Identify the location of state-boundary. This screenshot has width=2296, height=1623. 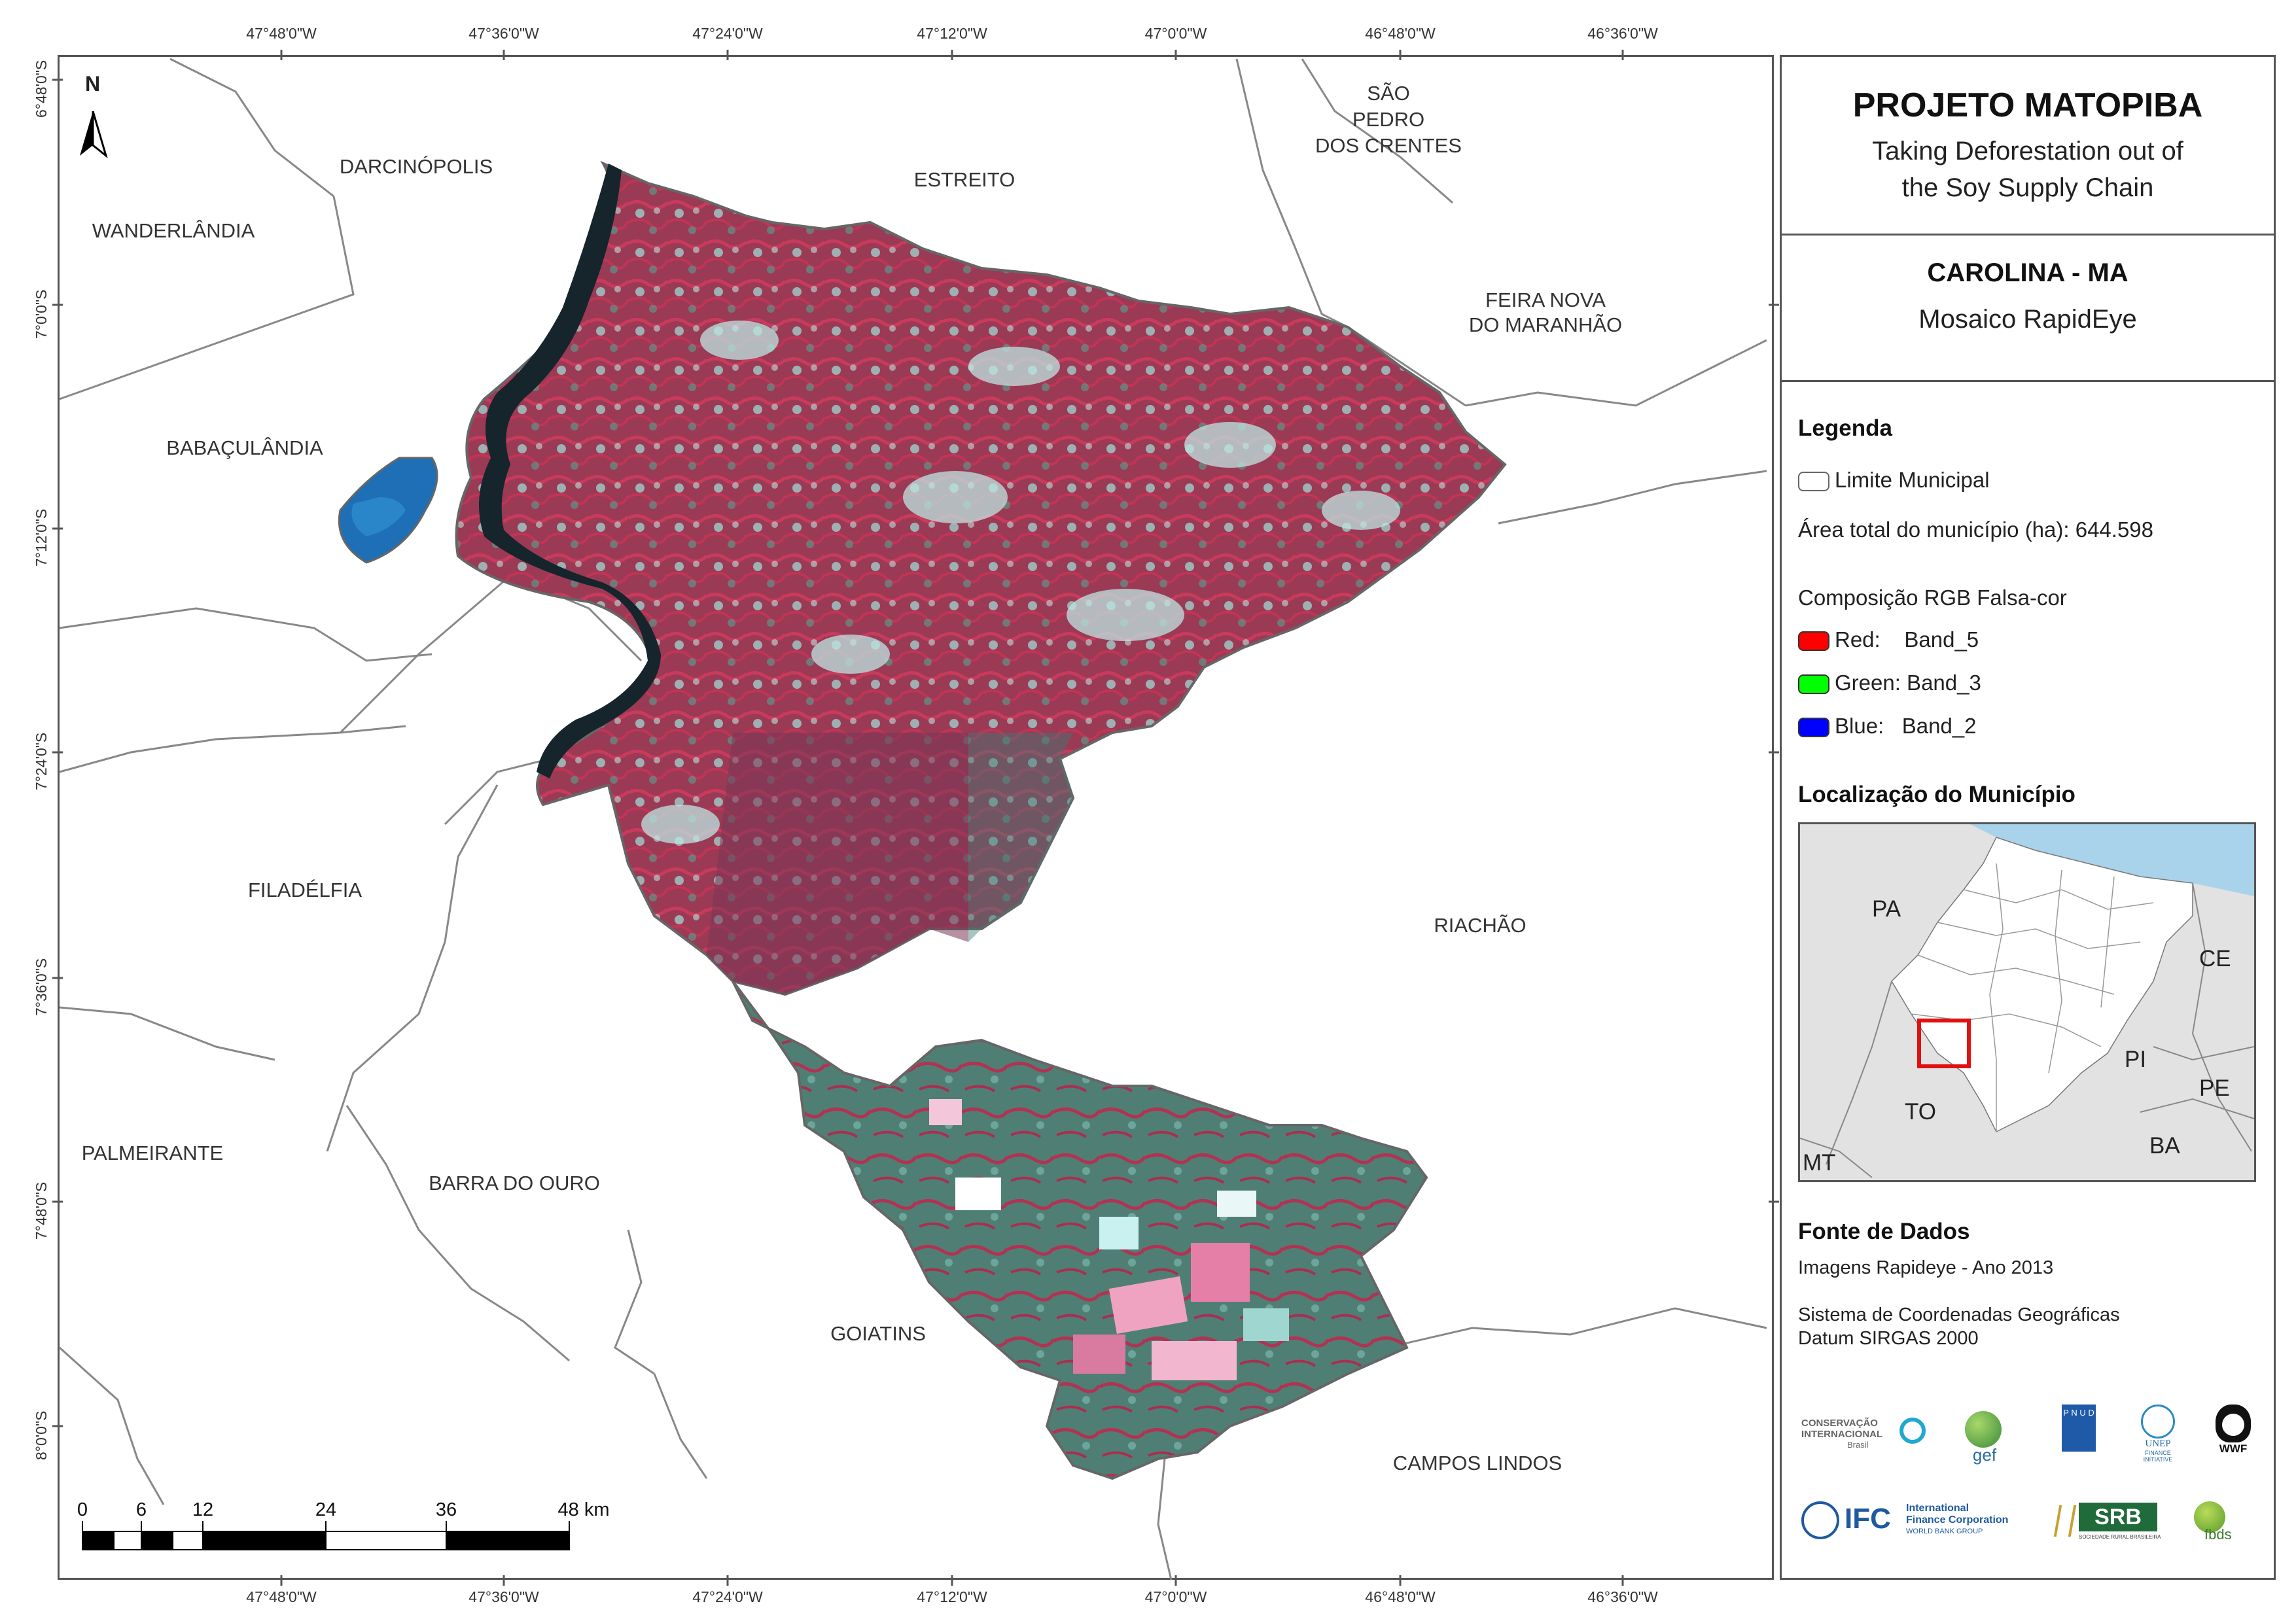
(1836, 1158).